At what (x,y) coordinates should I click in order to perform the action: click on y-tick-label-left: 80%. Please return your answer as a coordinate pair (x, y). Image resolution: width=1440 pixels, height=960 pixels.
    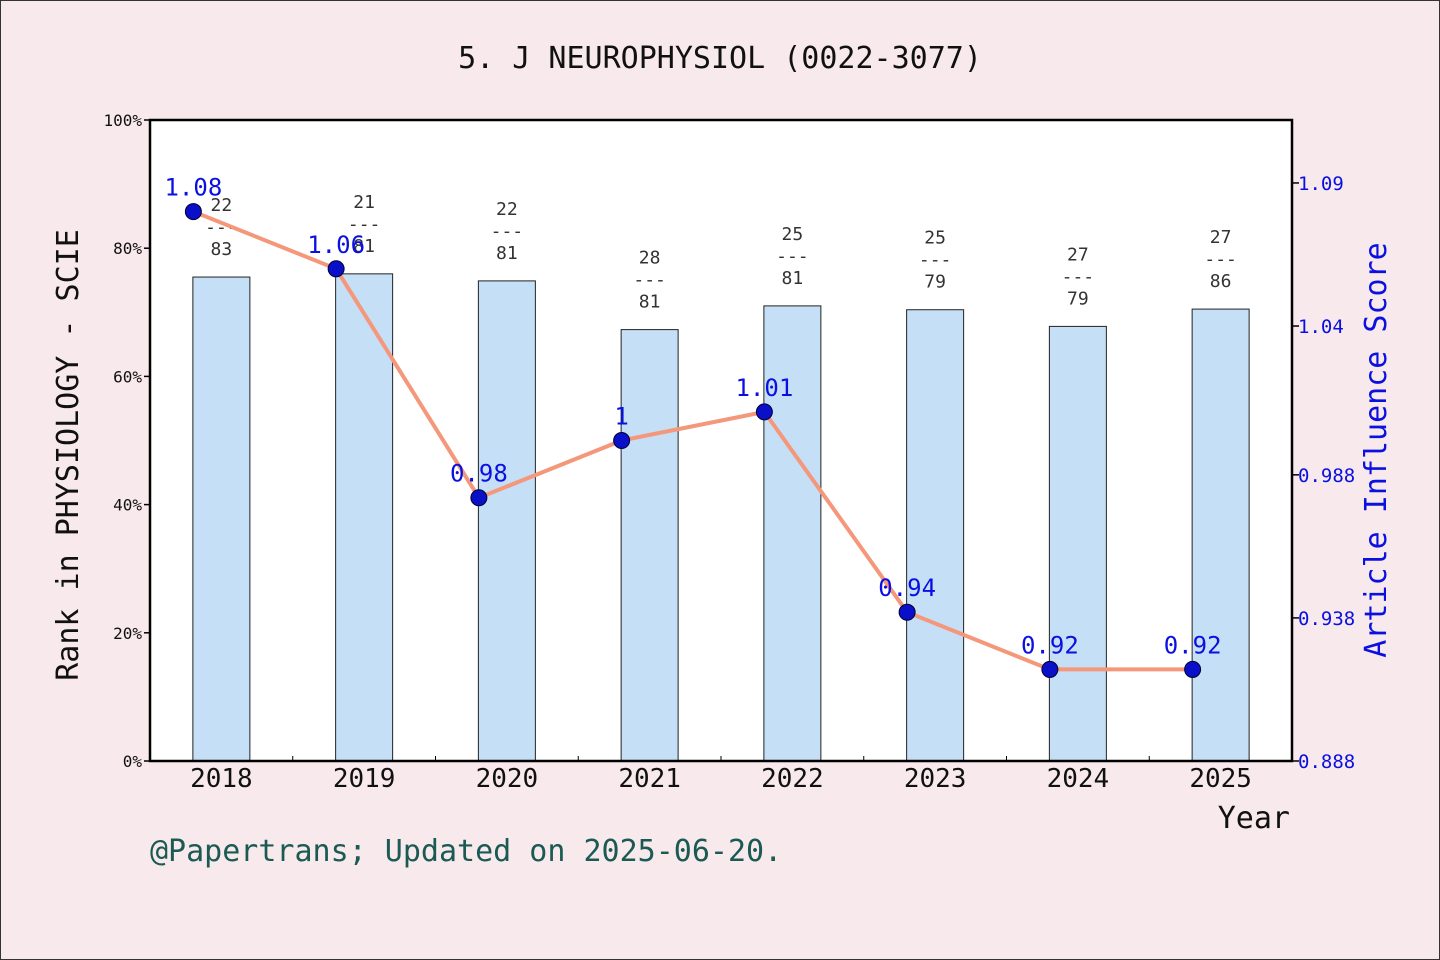
    Looking at the image, I should click on (127, 248).